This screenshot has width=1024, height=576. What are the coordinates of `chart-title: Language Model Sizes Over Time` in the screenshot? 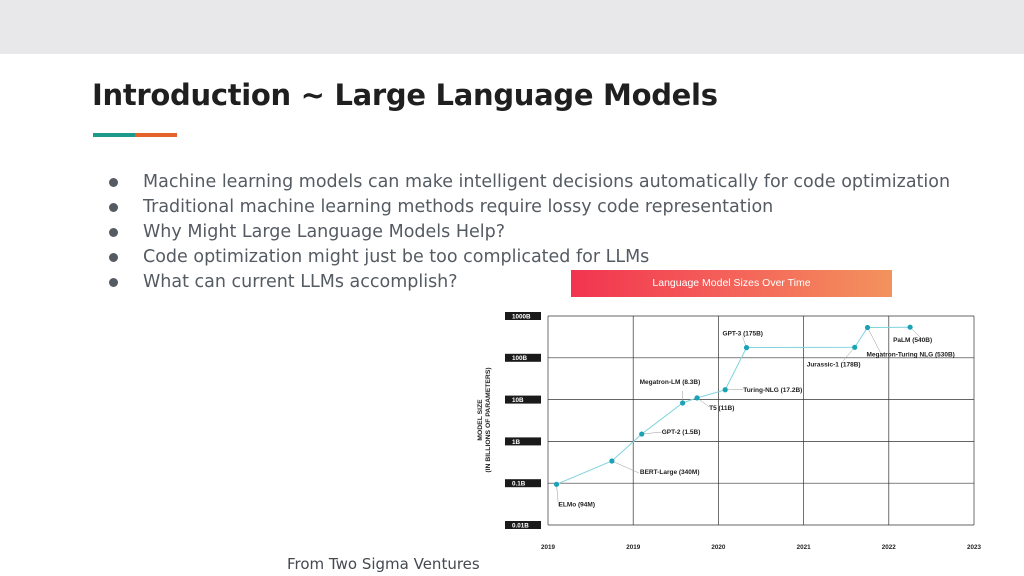 It's located at (731, 283).